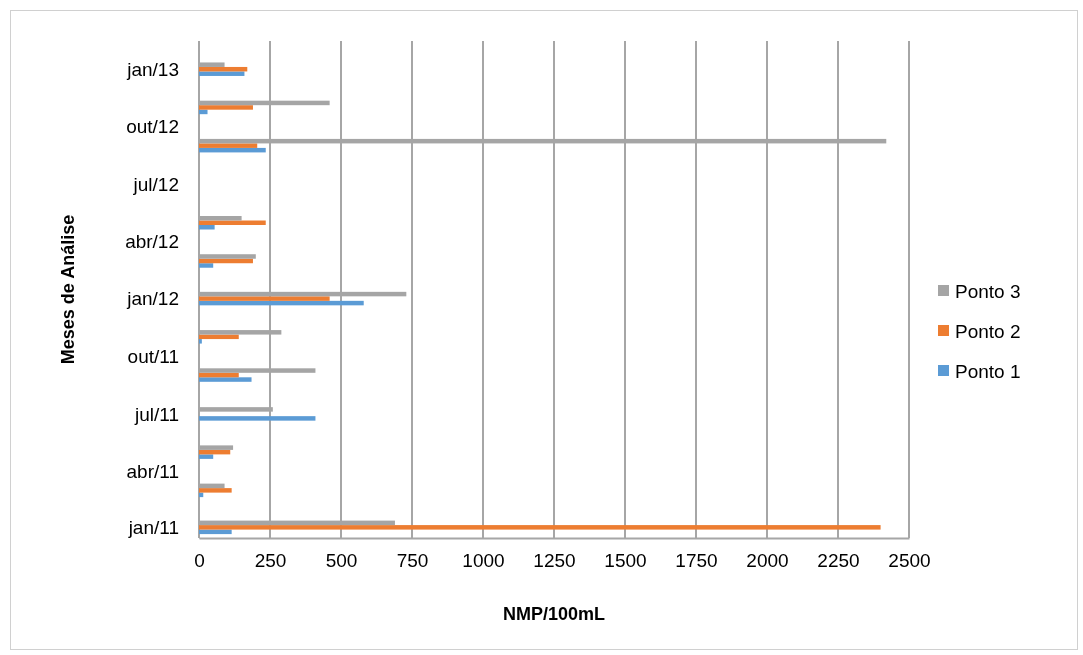  What do you see at coordinates (909, 561) in the screenshot?
I see `x-tick-label: 2500` at bounding box center [909, 561].